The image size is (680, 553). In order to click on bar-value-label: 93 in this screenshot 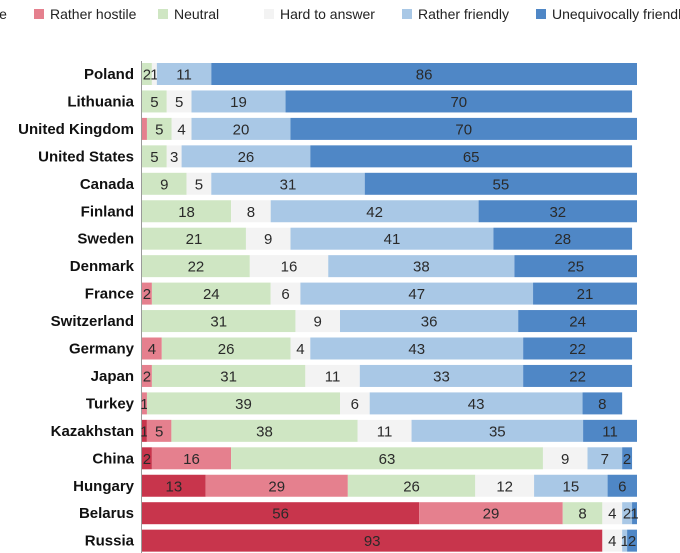, I will do `click(372, 541)`.